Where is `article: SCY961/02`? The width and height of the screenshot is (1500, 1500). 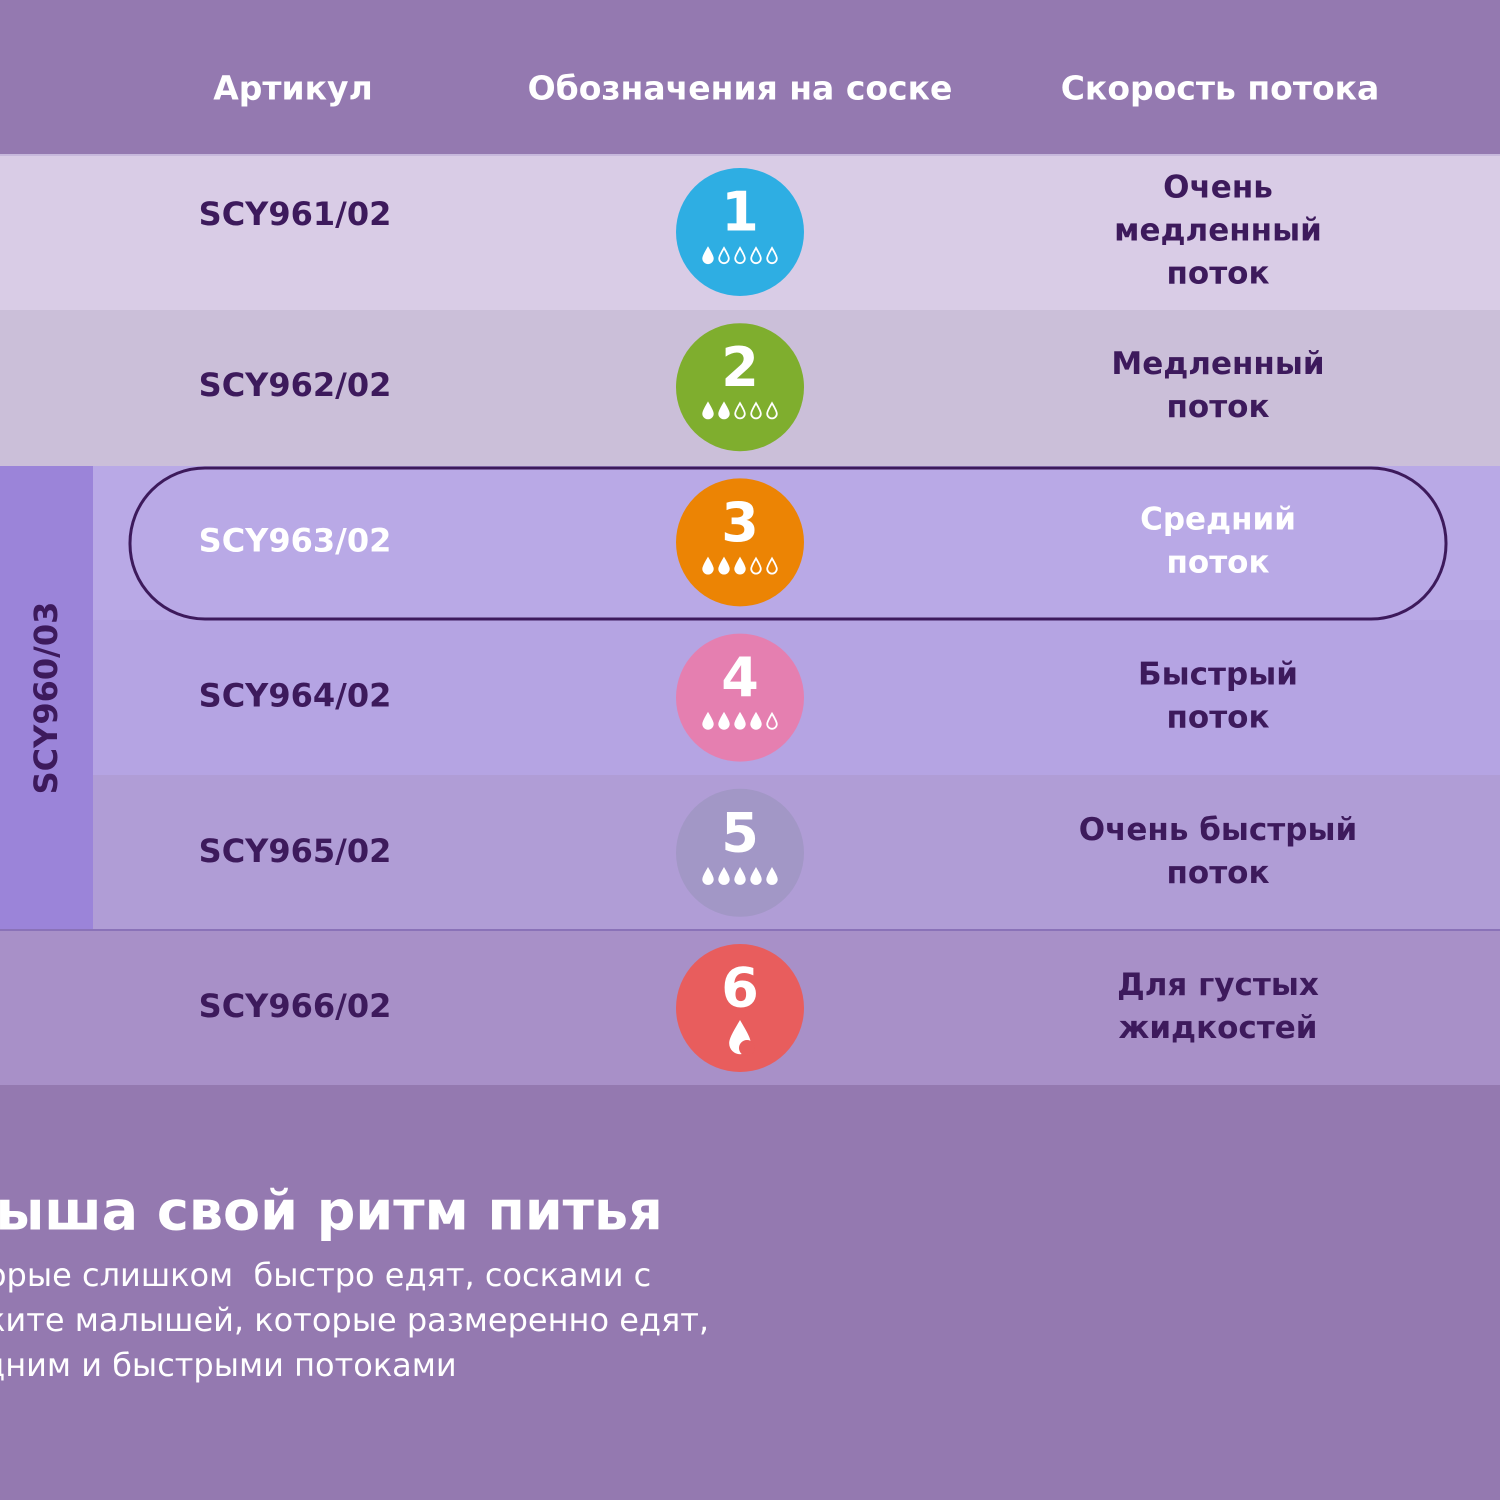 article: SCY961/02 is located at coordinates (295, 214).